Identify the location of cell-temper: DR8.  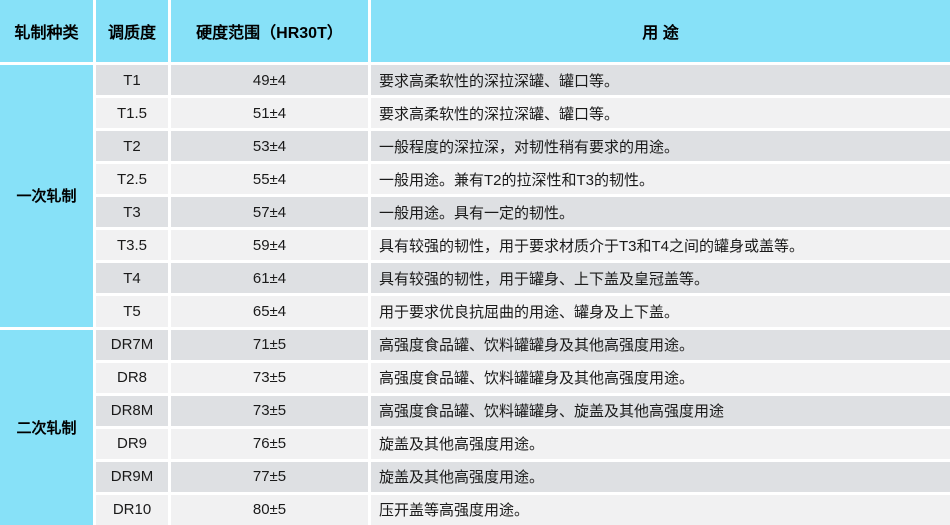
(132, 377).